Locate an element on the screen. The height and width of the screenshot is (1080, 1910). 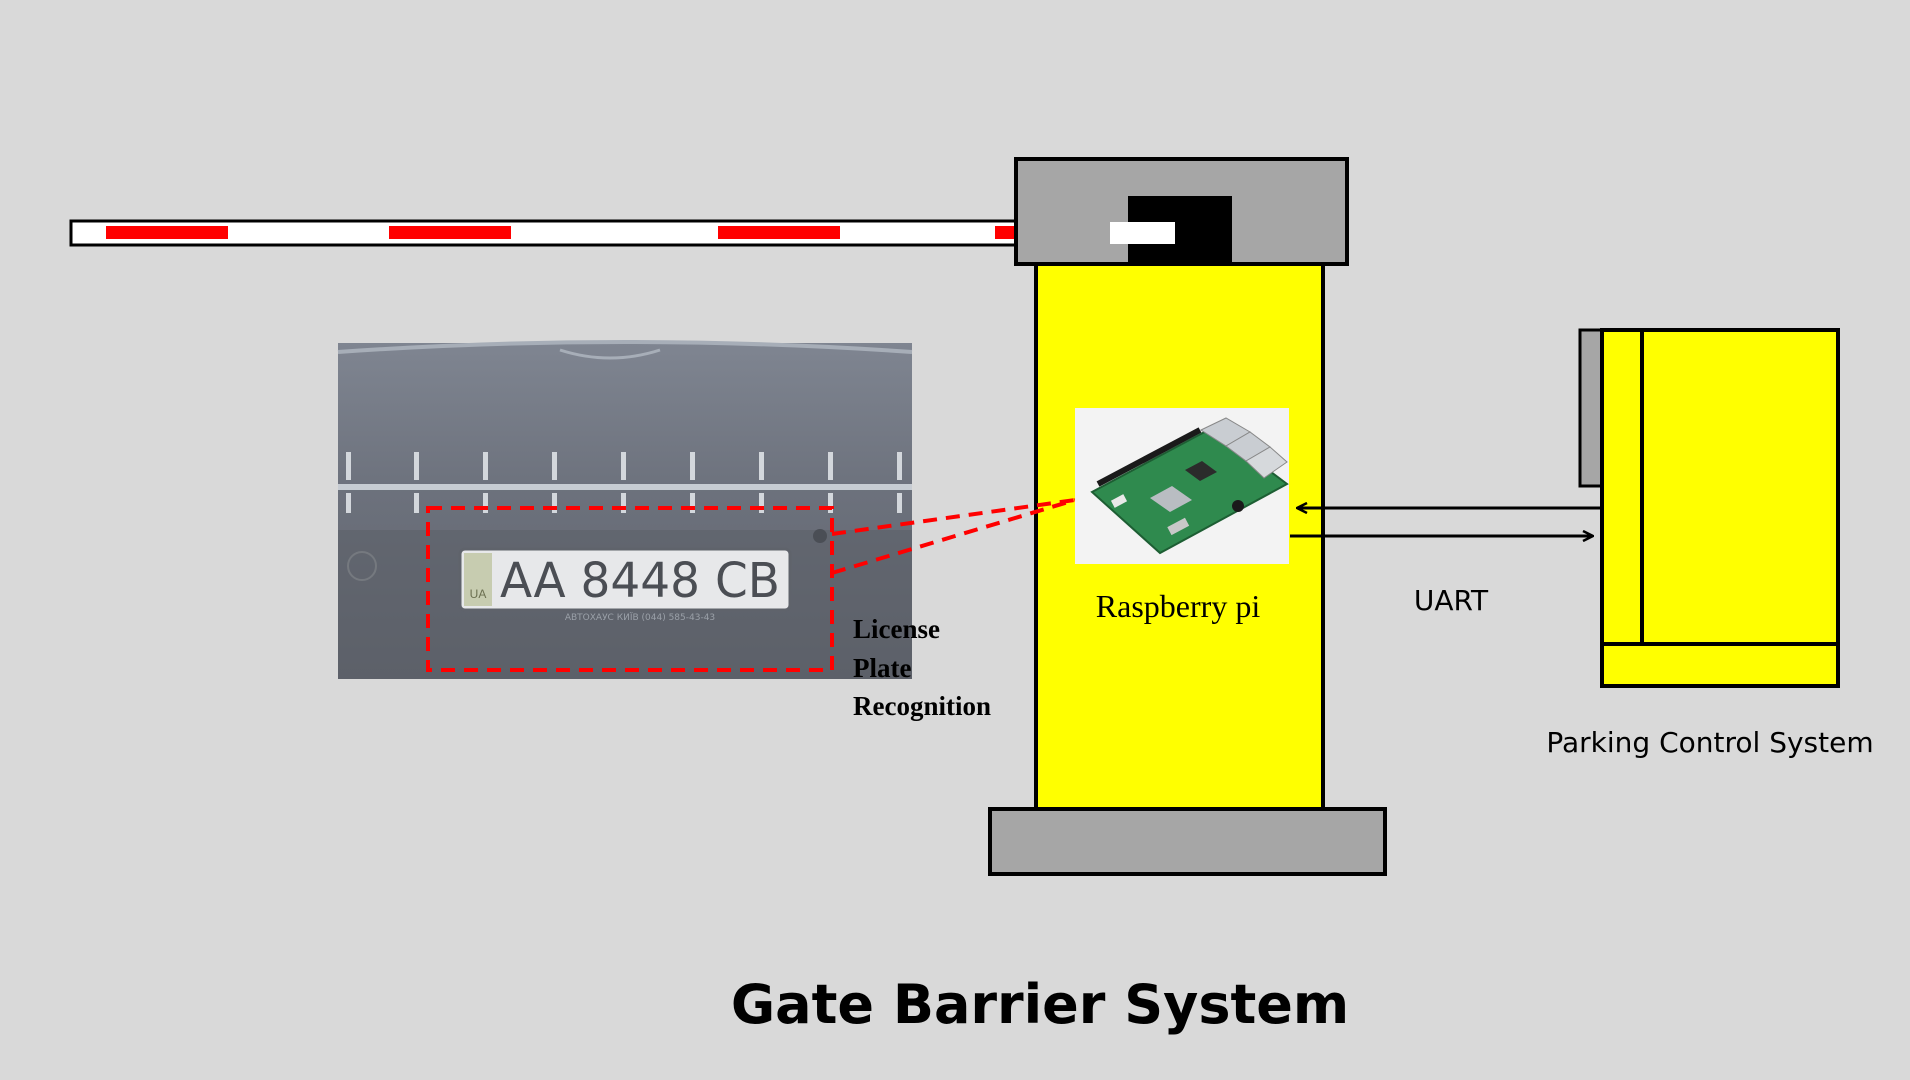
leader-line-top is located at coordinates (953, 517).